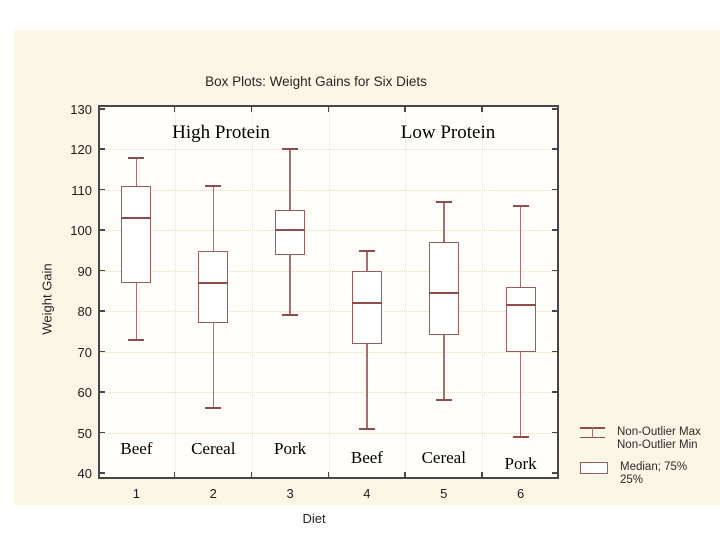  Describe the element at coordinates (84, 352) in the screenshot. I see `y-tick-label: 70` at that location.